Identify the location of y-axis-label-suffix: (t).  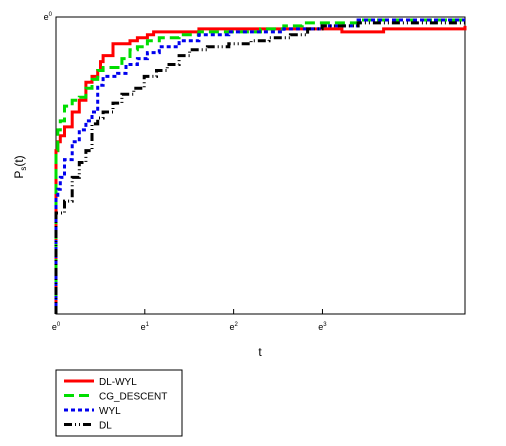
(19, 160).